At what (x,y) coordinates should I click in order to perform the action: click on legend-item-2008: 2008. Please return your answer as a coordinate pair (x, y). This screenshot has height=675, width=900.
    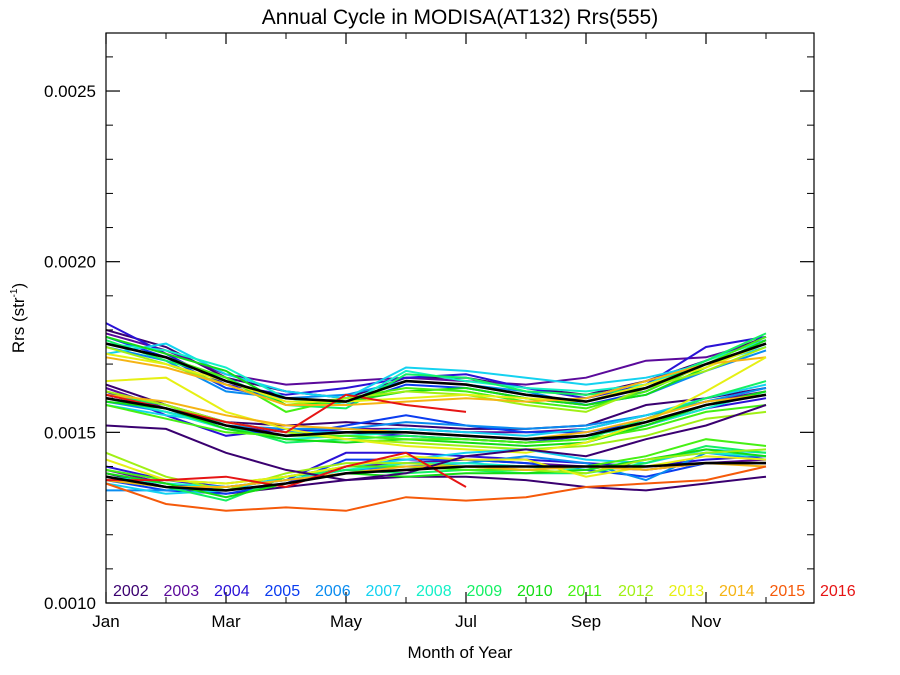
    Looking at the image, I should click on (434, 591).